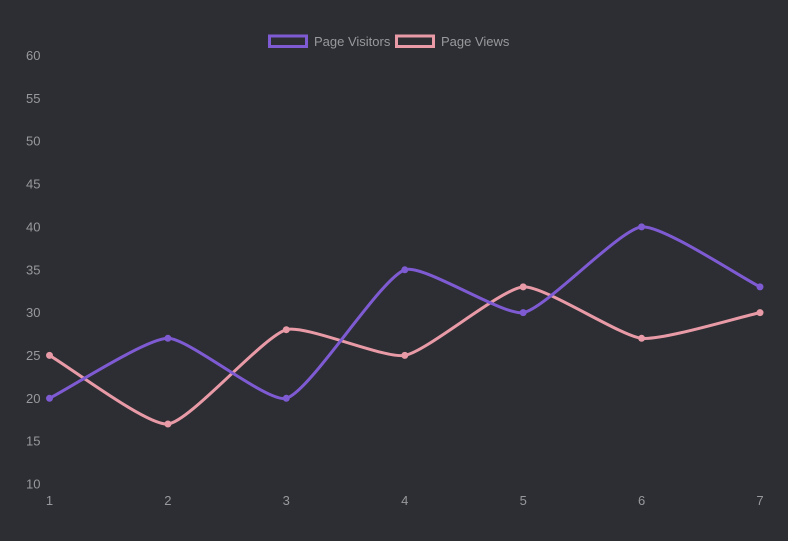  Describe the element at coordinates (33, 441) in the screenshot. I see `svg-text: 15` at that location.